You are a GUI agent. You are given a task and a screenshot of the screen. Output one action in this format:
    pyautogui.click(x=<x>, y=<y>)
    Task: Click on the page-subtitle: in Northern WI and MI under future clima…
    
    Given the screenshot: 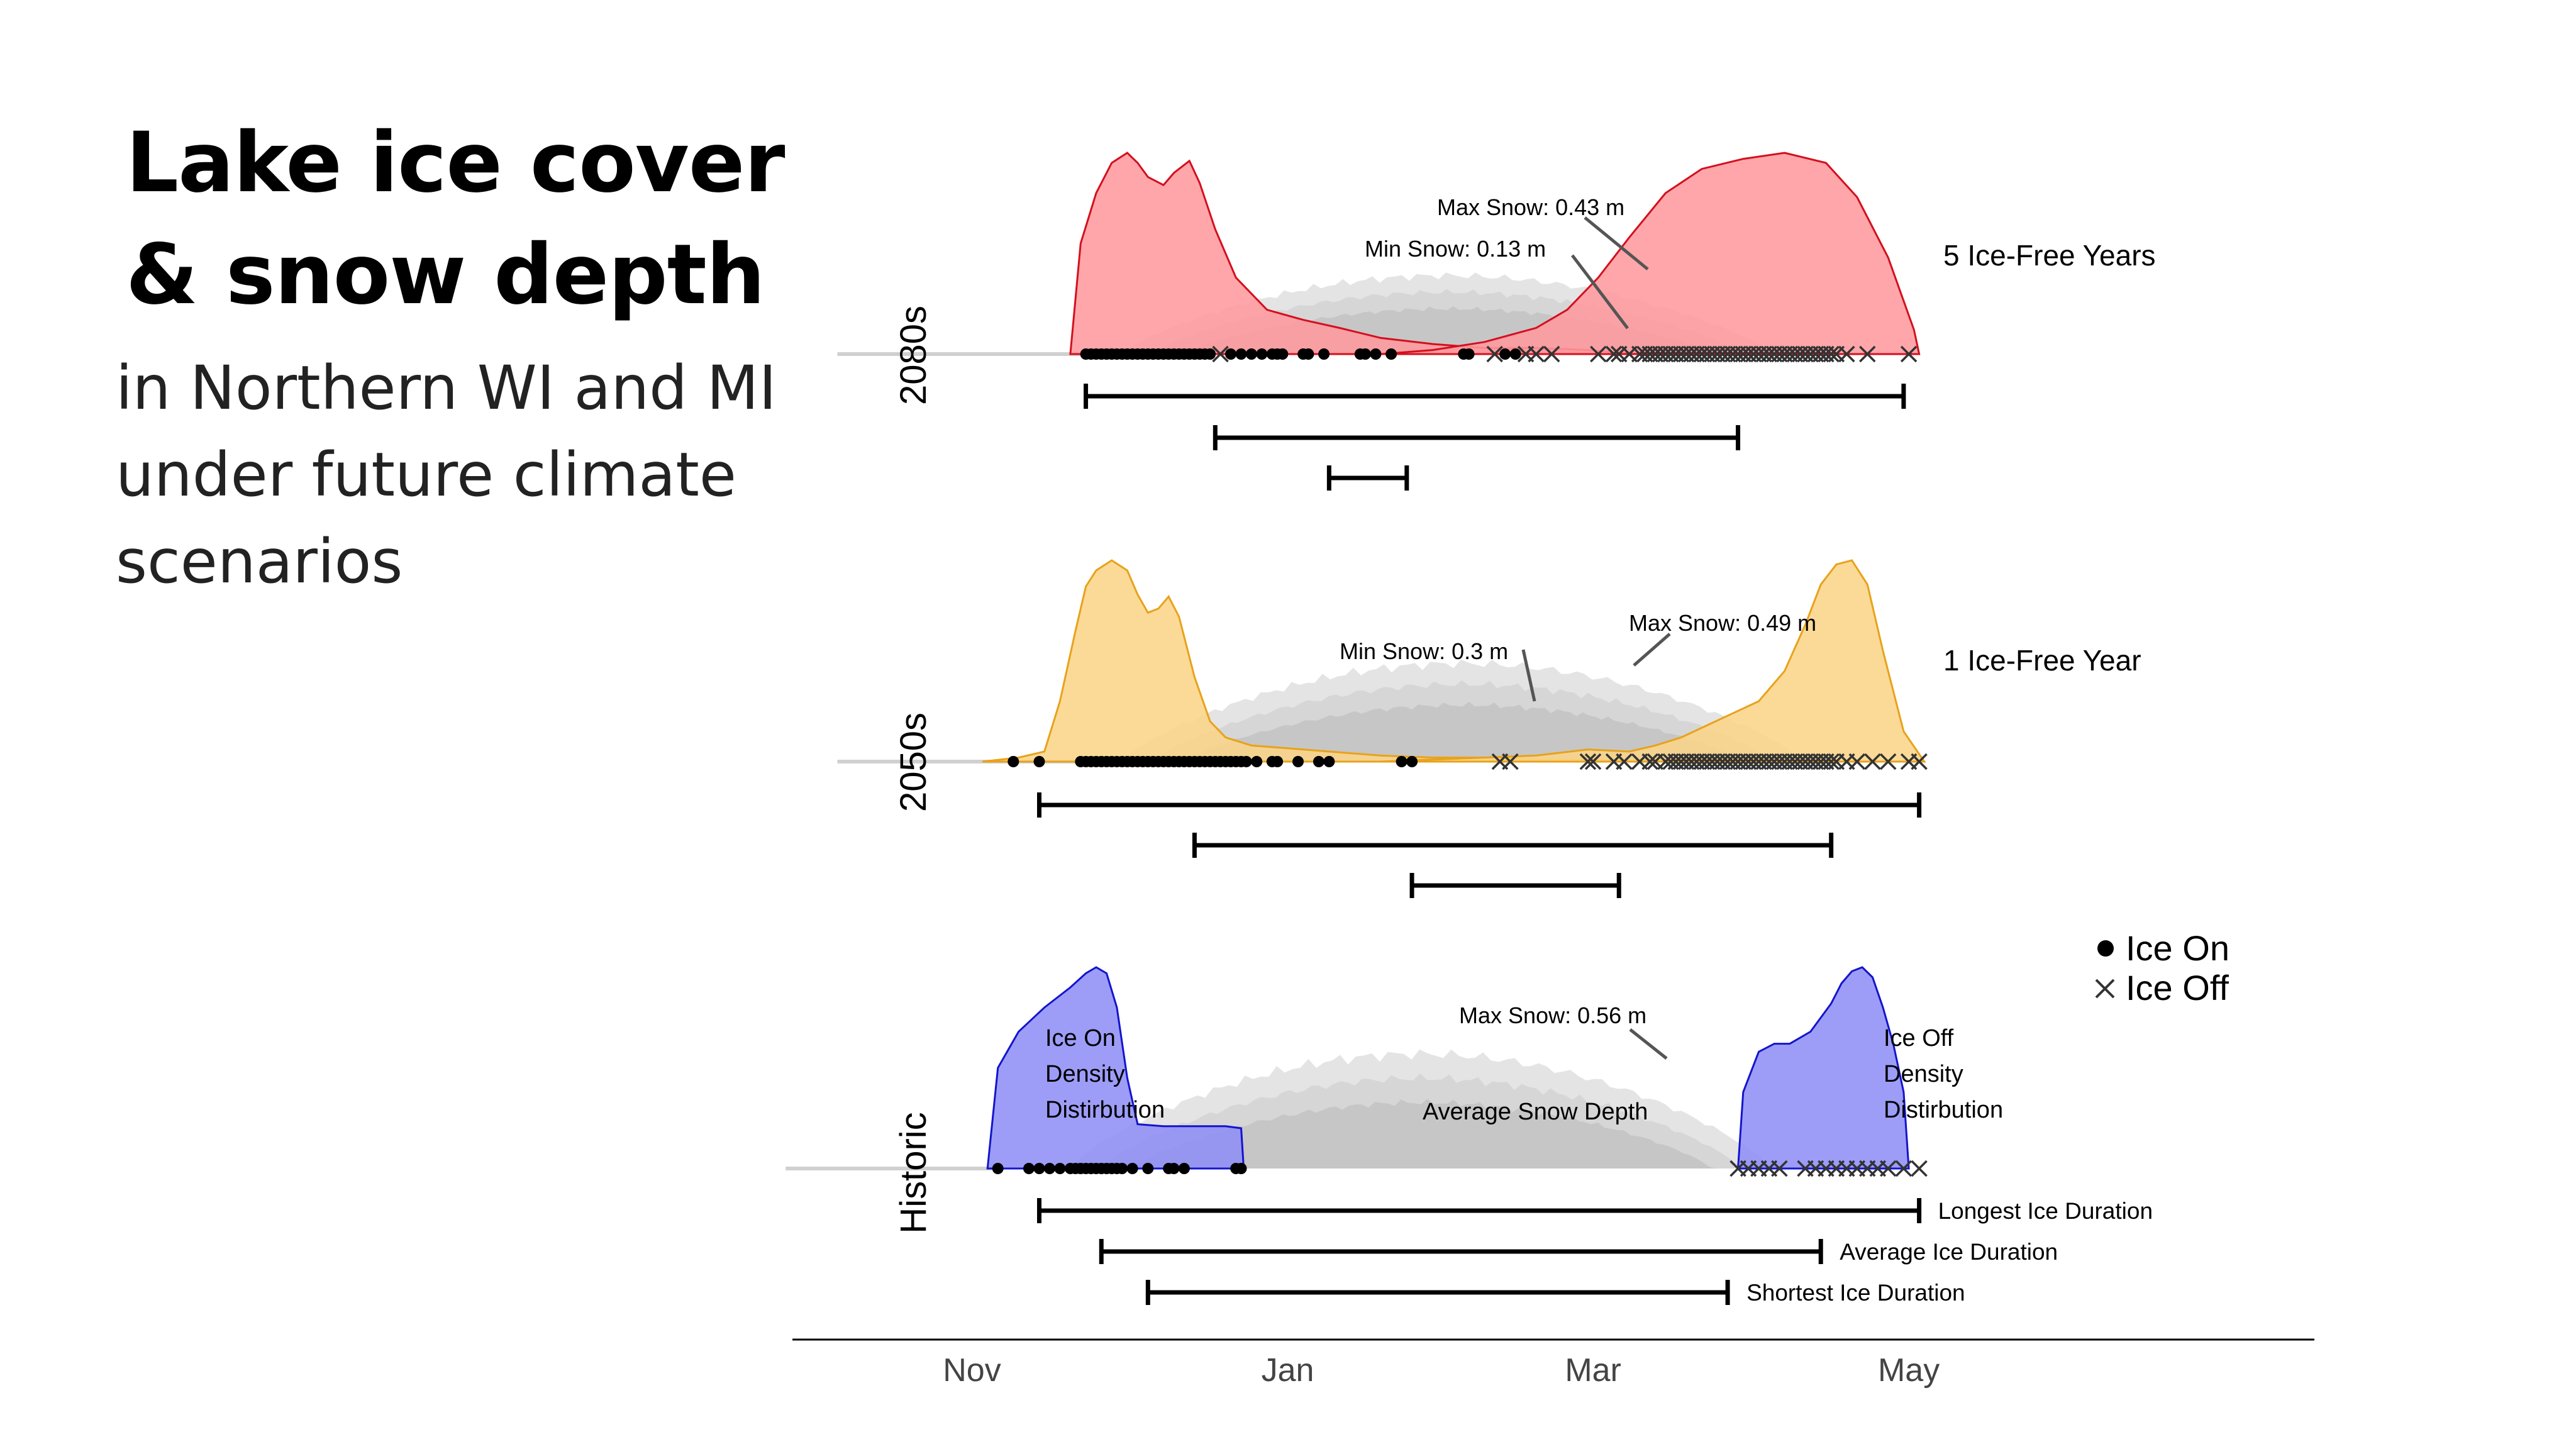 What is the action you would take?
    pyautogui.click(x=446, y=475)
    